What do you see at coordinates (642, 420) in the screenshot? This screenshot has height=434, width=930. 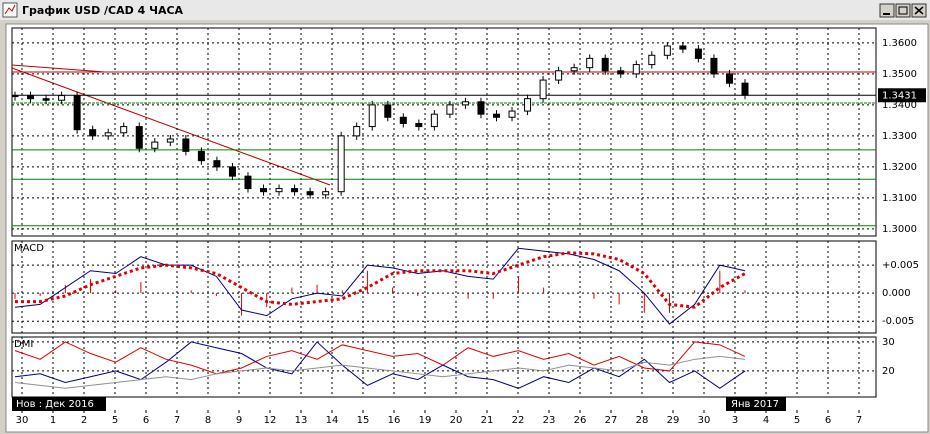 I see `x-tick-label: 28` at bounding box center [642, 420].